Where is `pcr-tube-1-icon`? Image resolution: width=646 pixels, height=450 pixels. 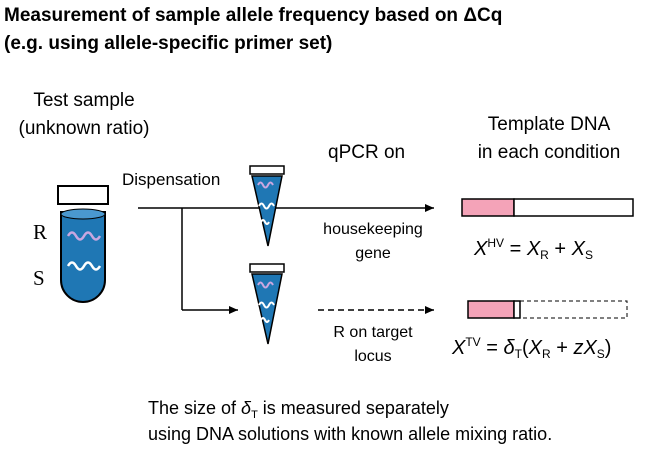
pcr-tube-1-icon is located at coordinates (267, 206).